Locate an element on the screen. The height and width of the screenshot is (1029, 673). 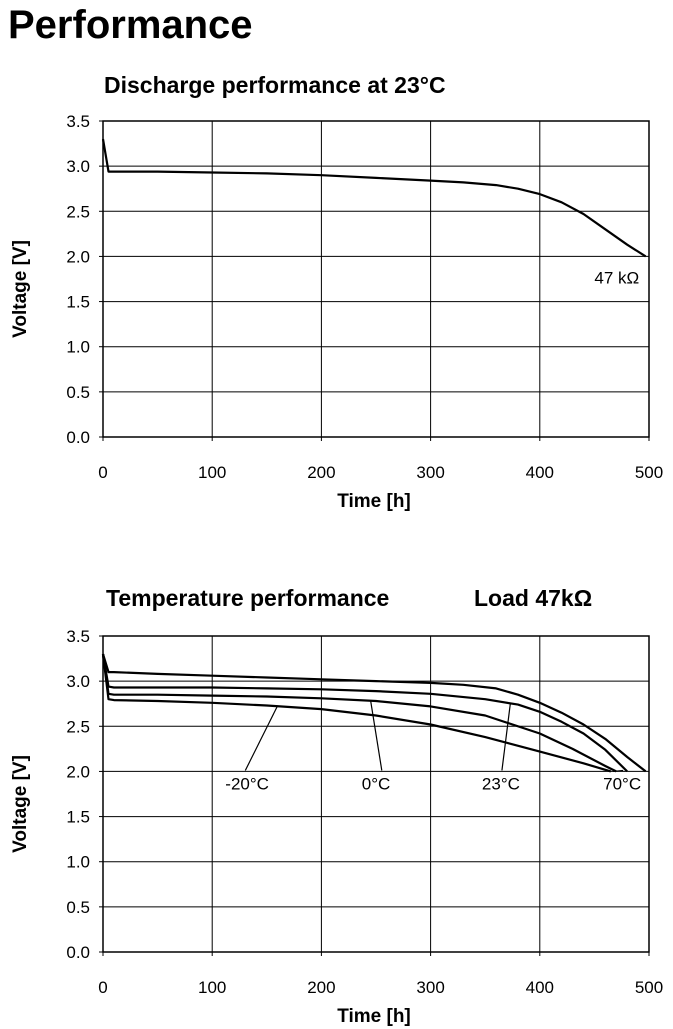
chart1-x-tick-label: 200 is located at coordinates (321, 472).